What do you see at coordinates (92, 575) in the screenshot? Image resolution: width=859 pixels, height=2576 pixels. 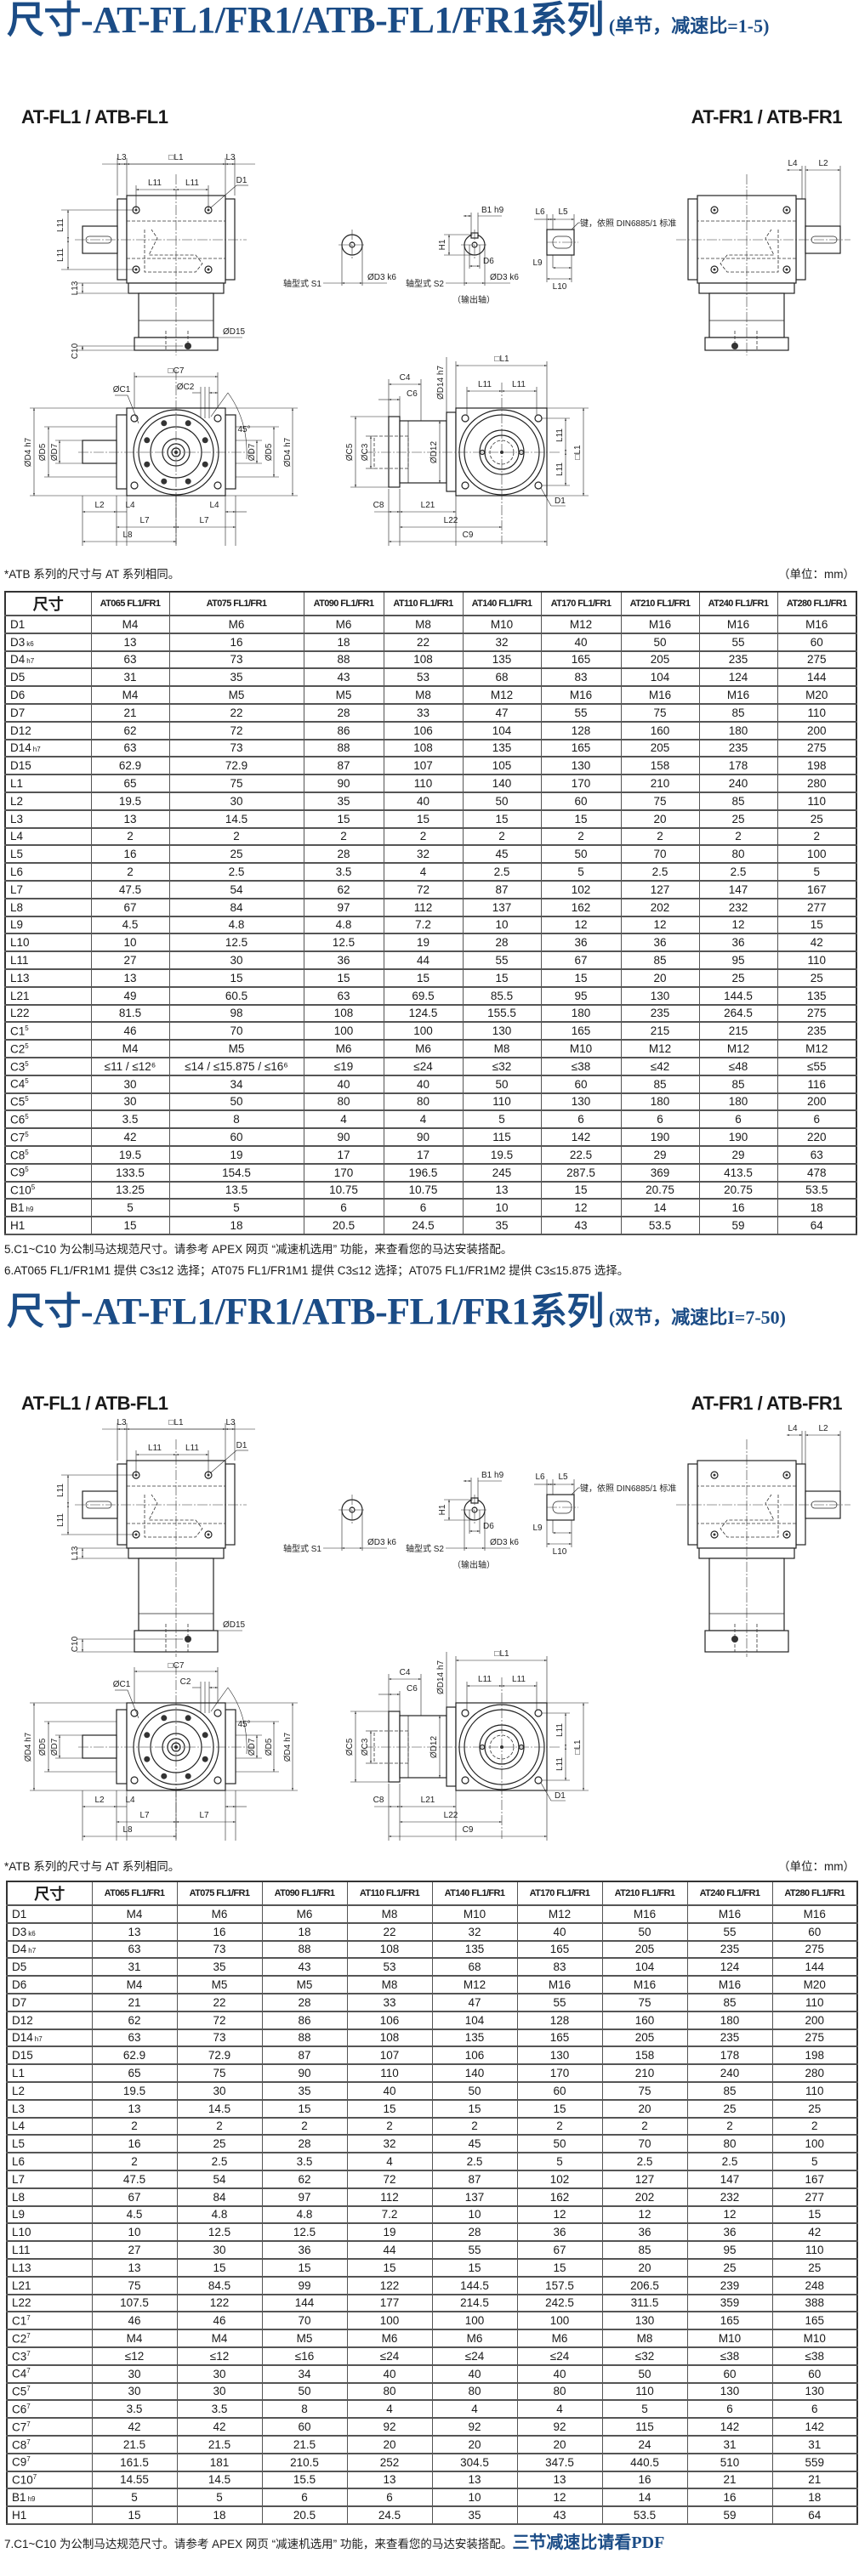 I see `series-note: *ATB 系列的尺寸与 AT 系列相同。` at bounding box center [92, 575].